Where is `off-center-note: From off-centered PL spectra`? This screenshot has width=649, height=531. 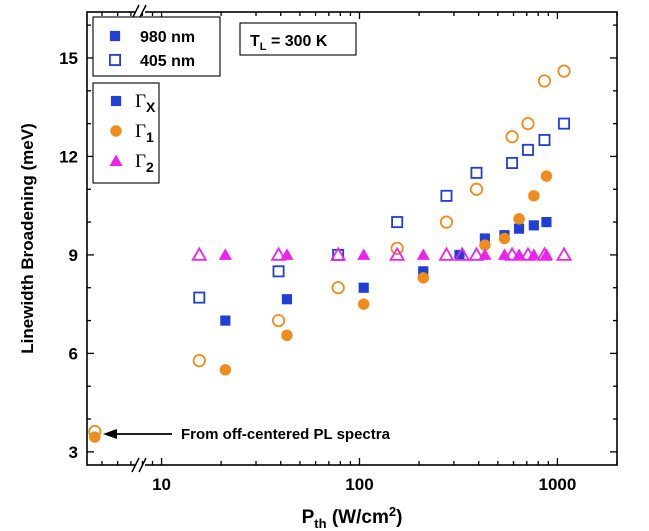
off-center-note: From off-centered PL spectra is located at coordinates (286, 434).